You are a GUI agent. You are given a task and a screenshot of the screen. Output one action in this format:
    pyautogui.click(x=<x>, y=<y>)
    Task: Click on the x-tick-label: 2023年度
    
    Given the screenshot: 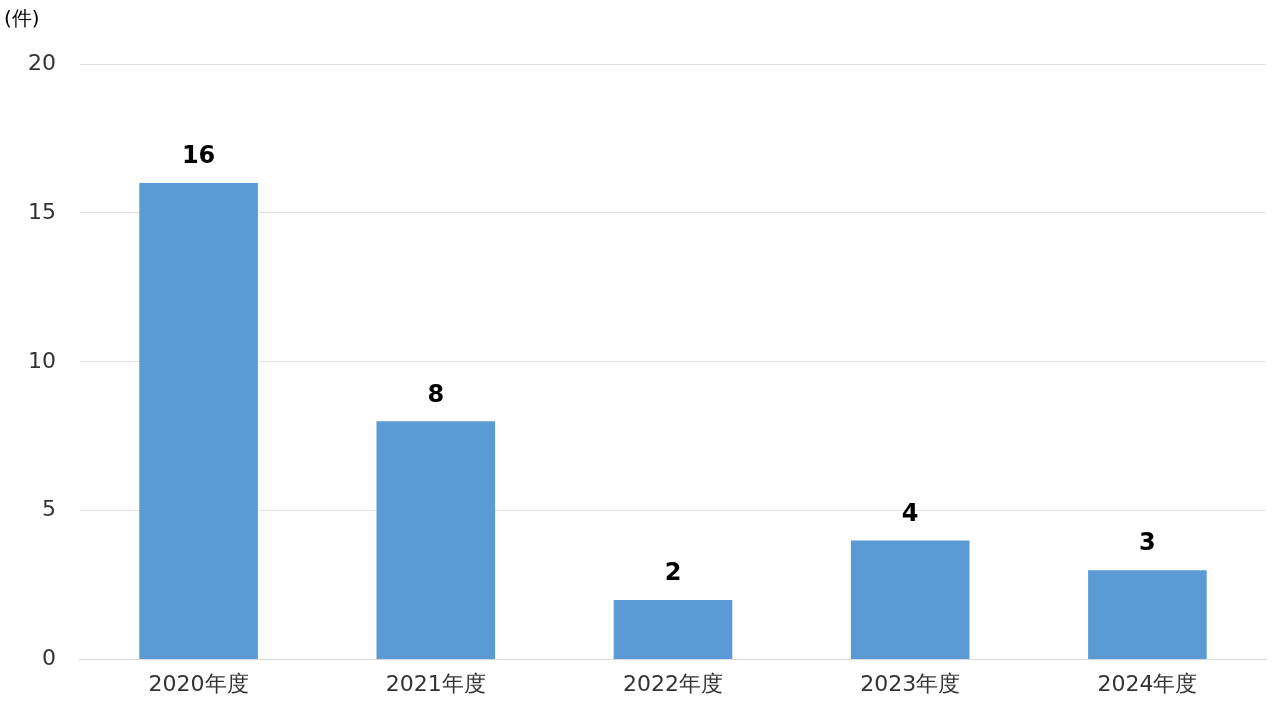 What is the action you would take?
    pyautogui.click(x=910, y=683)
    